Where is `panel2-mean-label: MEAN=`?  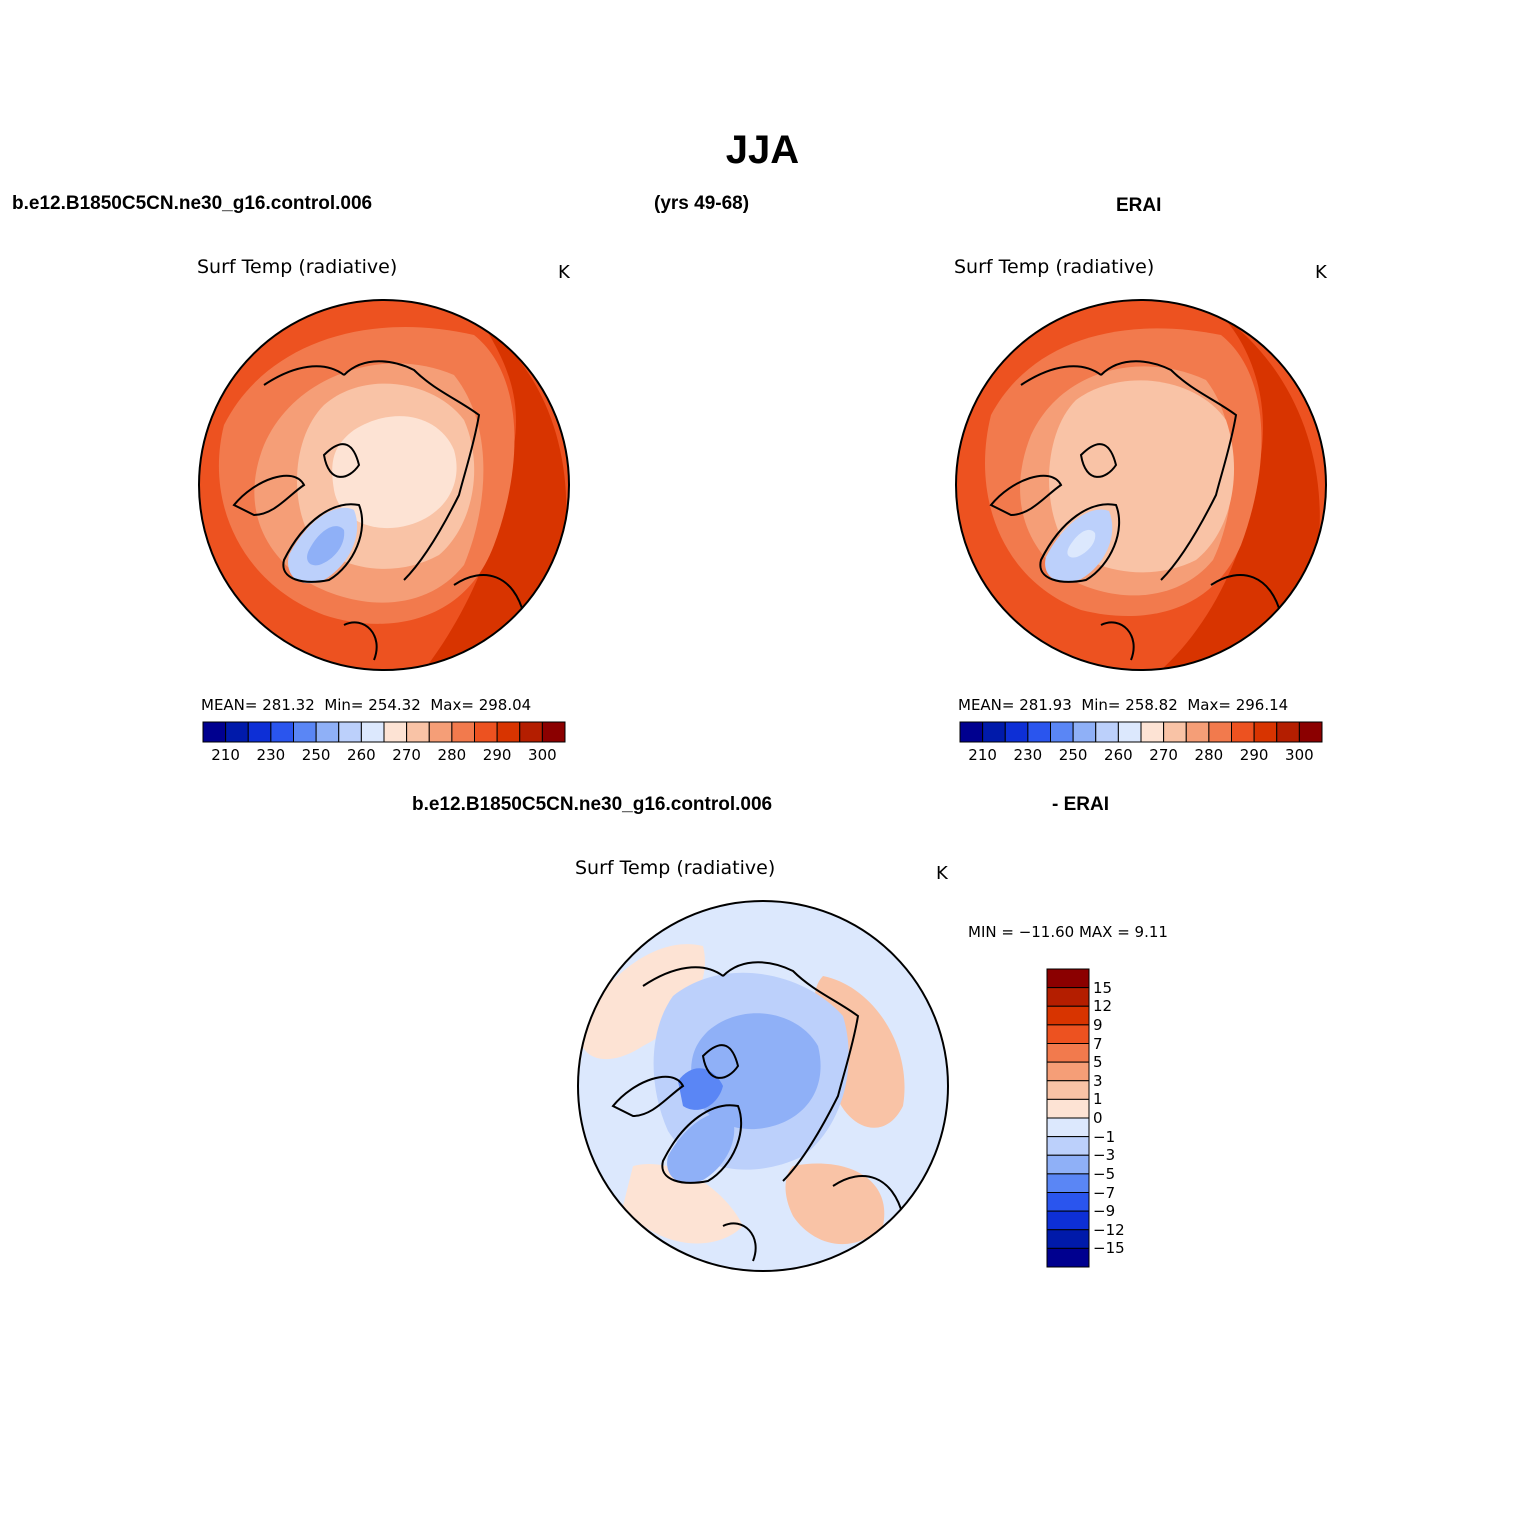 panel2-mean-label: MEAN= is located at coordinates (986, 705).